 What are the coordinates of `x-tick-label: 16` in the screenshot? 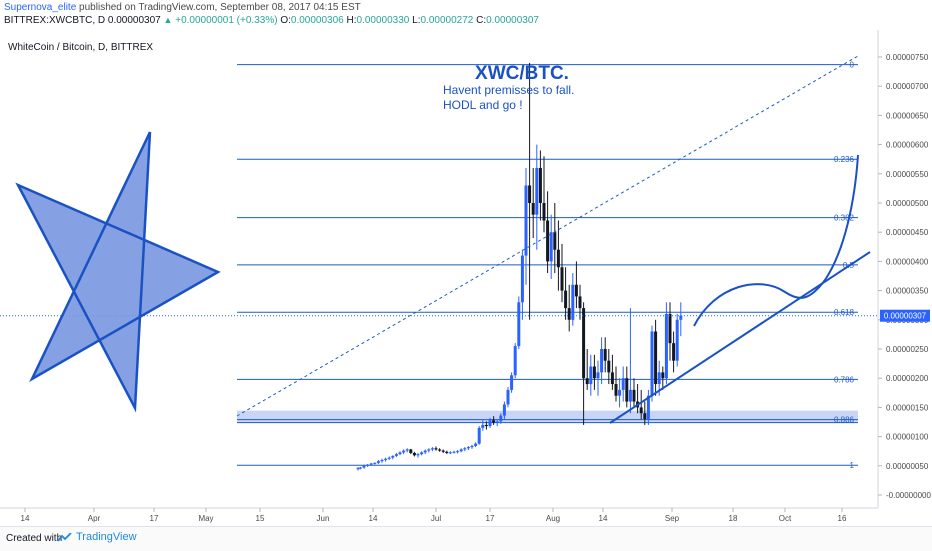 It's located at (842, 518).